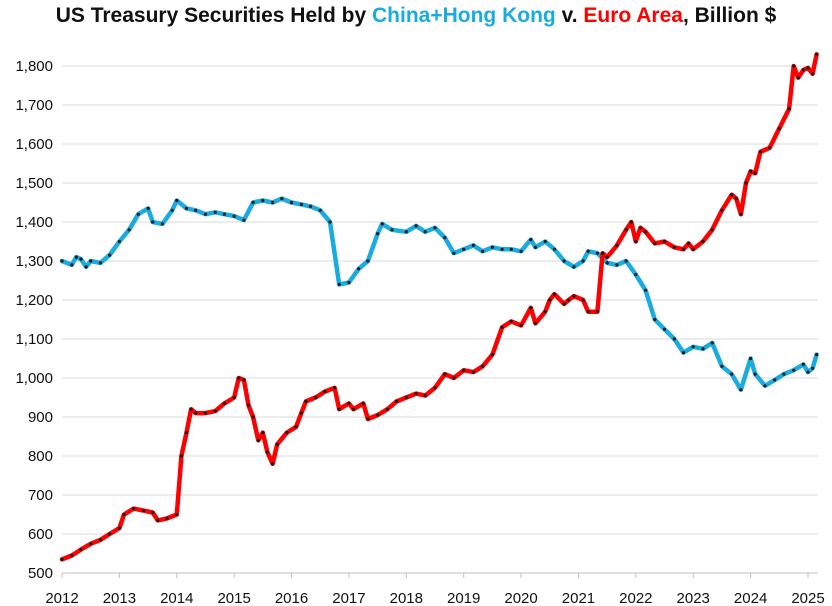 This screenshot has height=606, width=832. I want to click on title-prefix: US Treasury Securities Held by, so click(213, 15).